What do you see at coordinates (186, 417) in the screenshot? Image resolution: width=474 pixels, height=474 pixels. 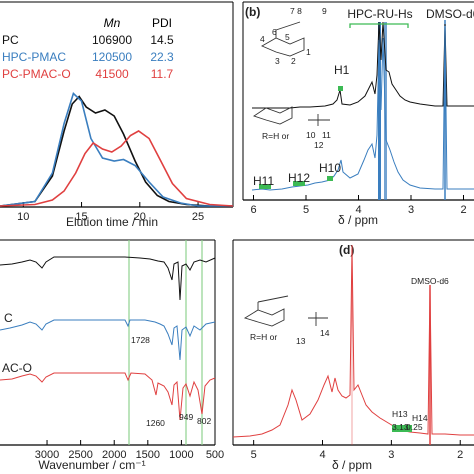 I see `panel-c-peak-949: 949` at bounding box center [186, 417].